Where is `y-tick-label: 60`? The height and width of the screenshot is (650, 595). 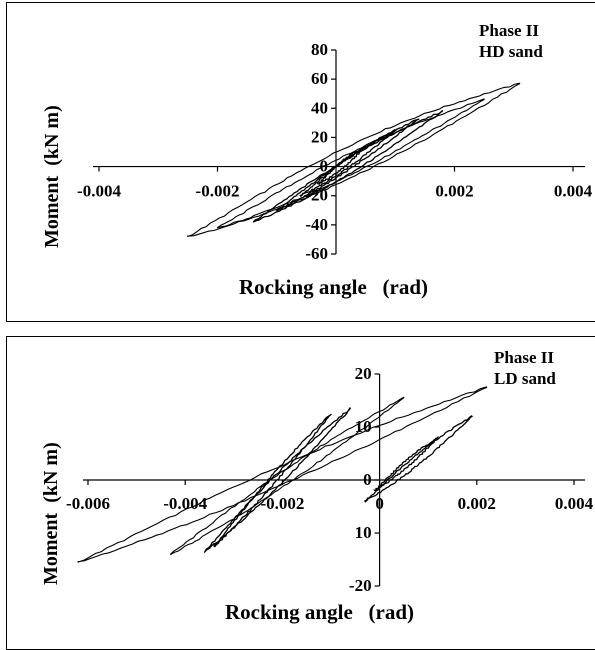 y-tick-label: 60 is located at coordinates (319, 78).